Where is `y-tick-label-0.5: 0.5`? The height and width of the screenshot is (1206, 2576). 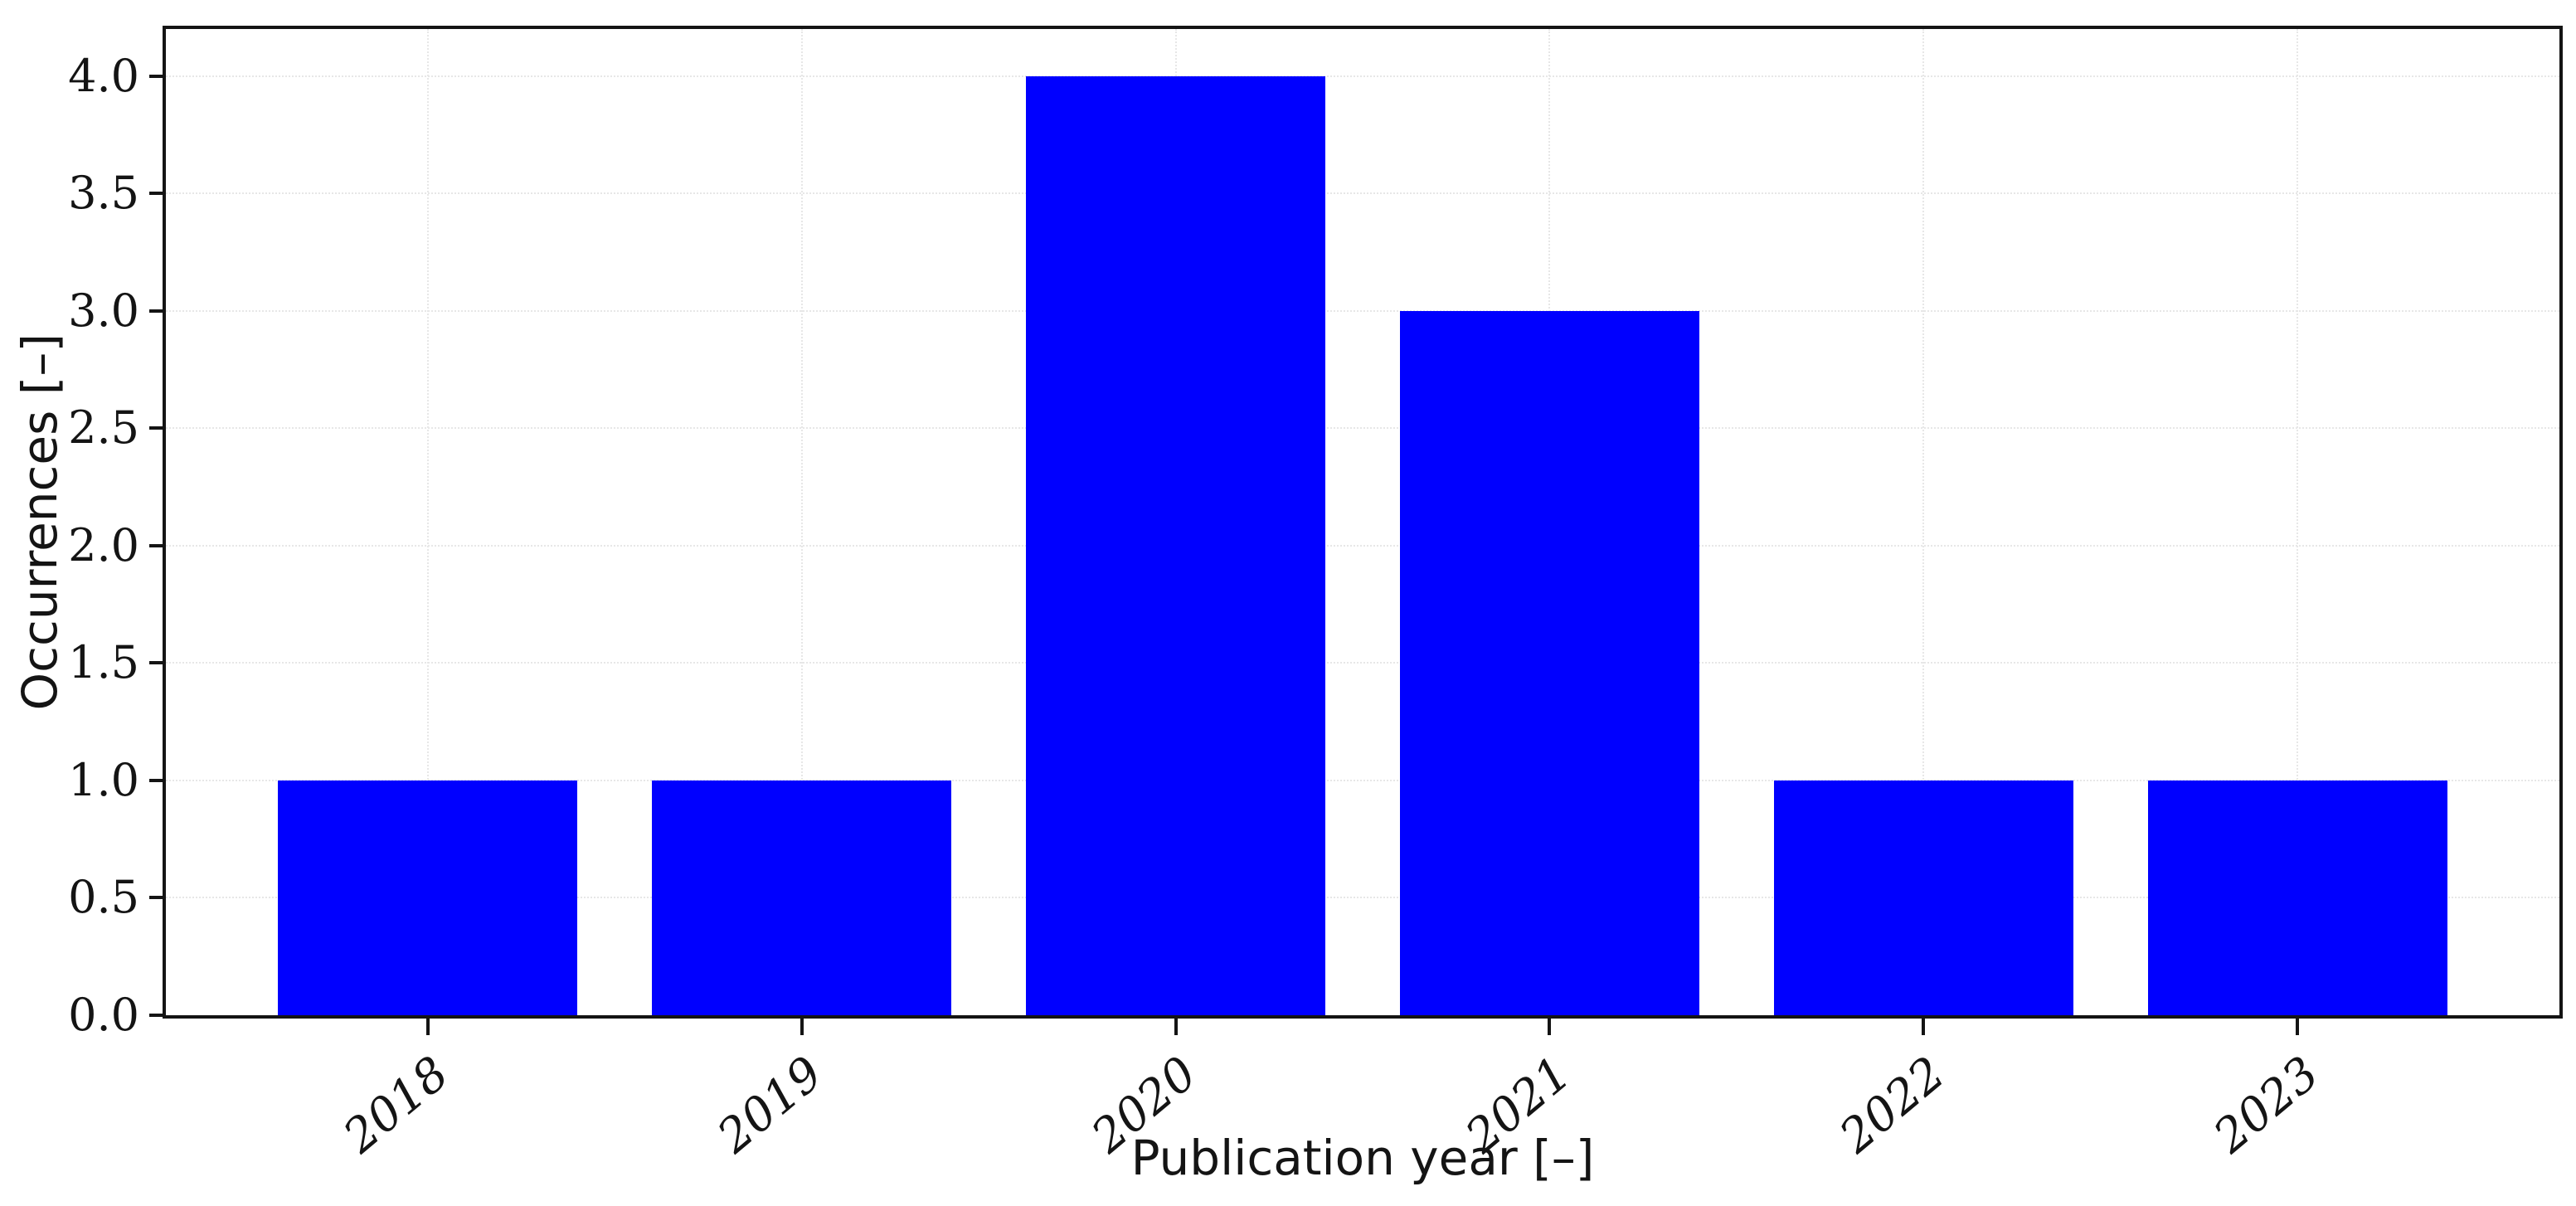
y-tick-label-0.5: 0.5 is located at coordinates (104, 897).